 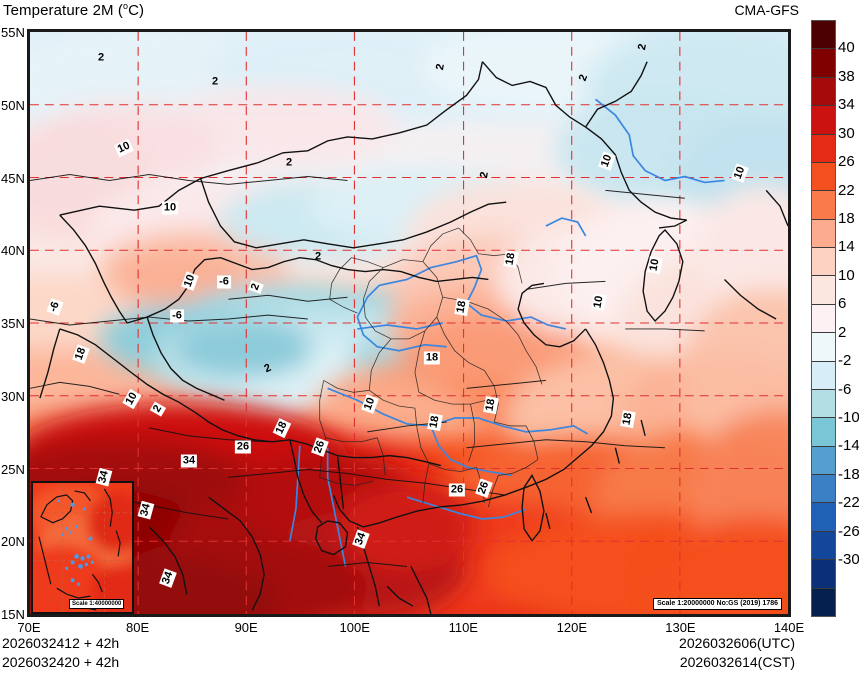 I want to click on colorbar, so click(x=823, y=318).